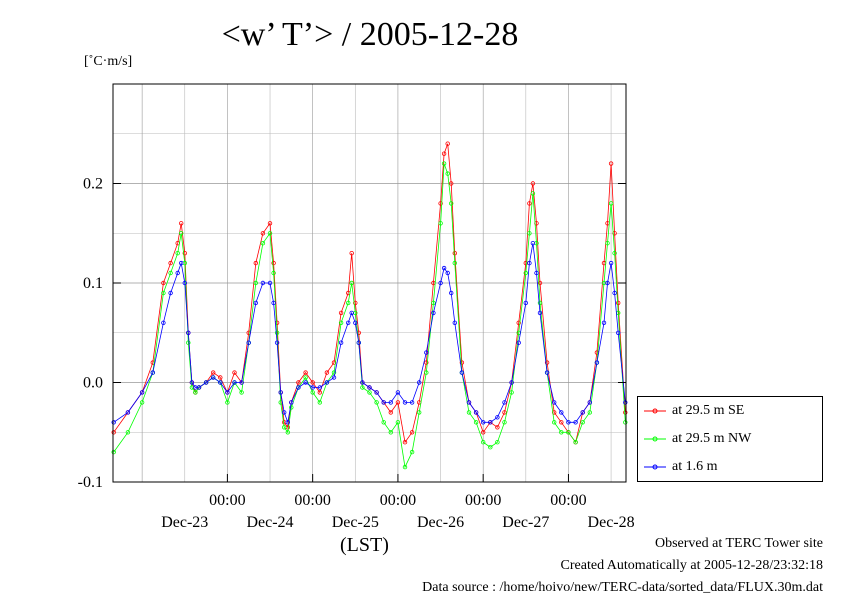 The image size is (842, 596). What do you see at coordinates (712, 438) in the screenshot?
I see `legend-label-nw: at 29.5 m NW` at bounding box center [712, 438].